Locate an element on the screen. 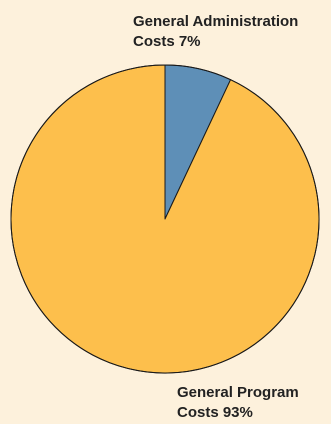  slice-label-general-program-line-1: General Program is located at coordinates (238, 392).